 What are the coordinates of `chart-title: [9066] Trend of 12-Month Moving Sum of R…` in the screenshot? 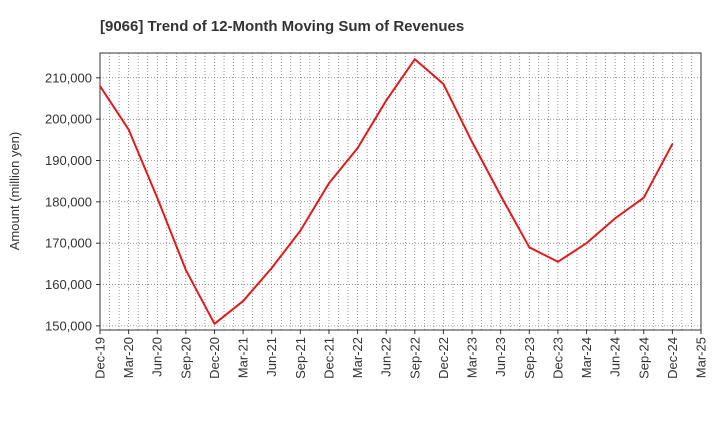 It's located at (282, 26).